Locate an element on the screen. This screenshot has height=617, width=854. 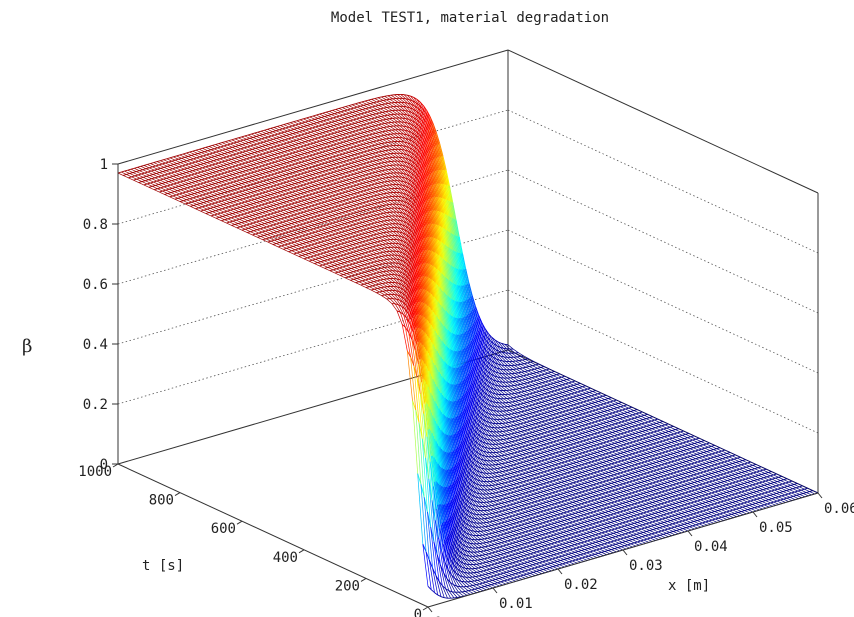
frame-edge is located at coordinates (663, 121).